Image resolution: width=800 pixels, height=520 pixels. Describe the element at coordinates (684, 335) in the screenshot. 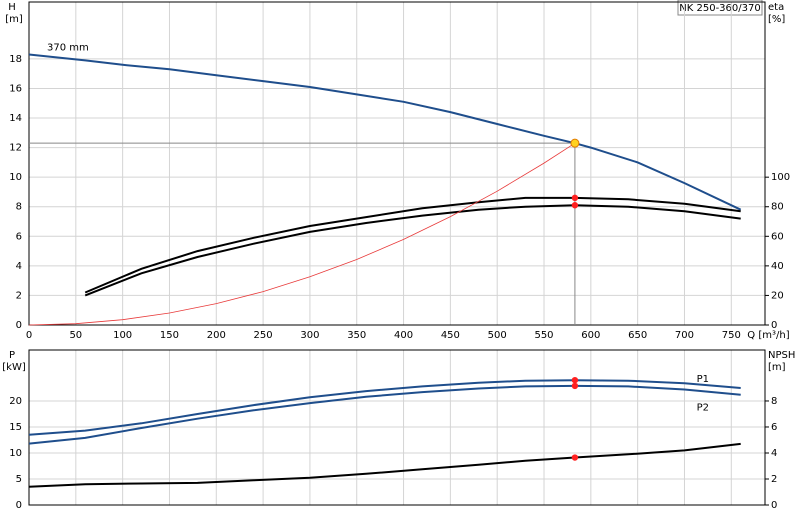

I see `x-tick-label: 700` at that location.